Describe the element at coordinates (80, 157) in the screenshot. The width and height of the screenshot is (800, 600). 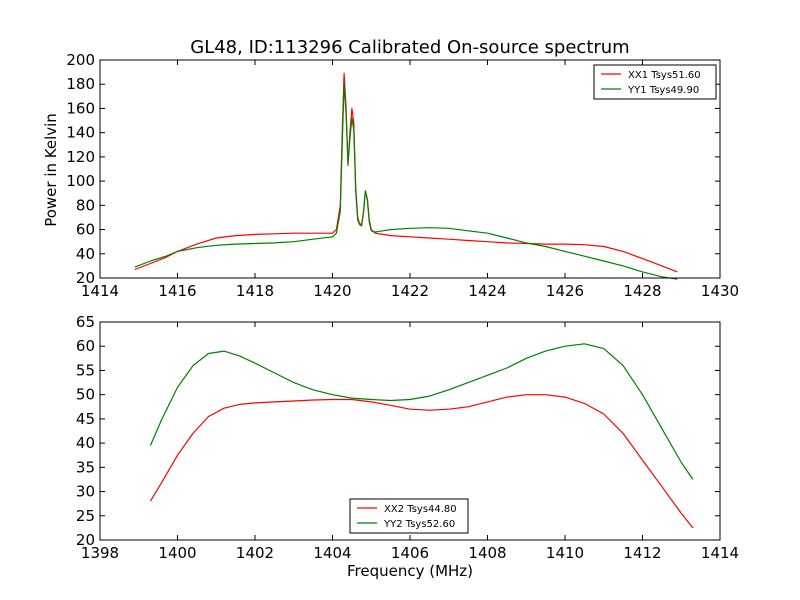
I see `top-y-tick-label: 120` at that location.